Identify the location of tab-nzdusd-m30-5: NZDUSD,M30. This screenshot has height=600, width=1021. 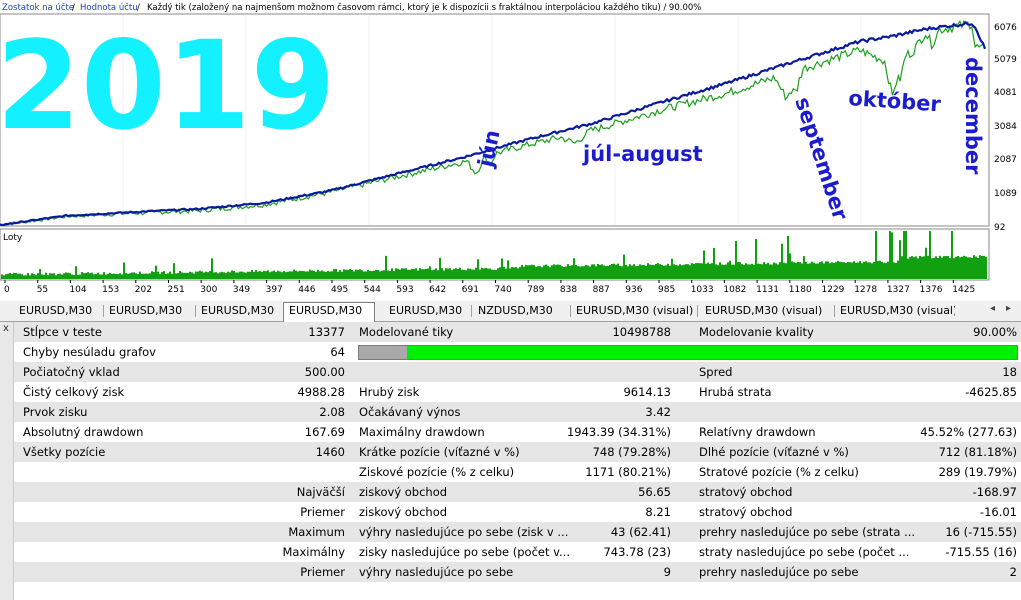
(515, 310).